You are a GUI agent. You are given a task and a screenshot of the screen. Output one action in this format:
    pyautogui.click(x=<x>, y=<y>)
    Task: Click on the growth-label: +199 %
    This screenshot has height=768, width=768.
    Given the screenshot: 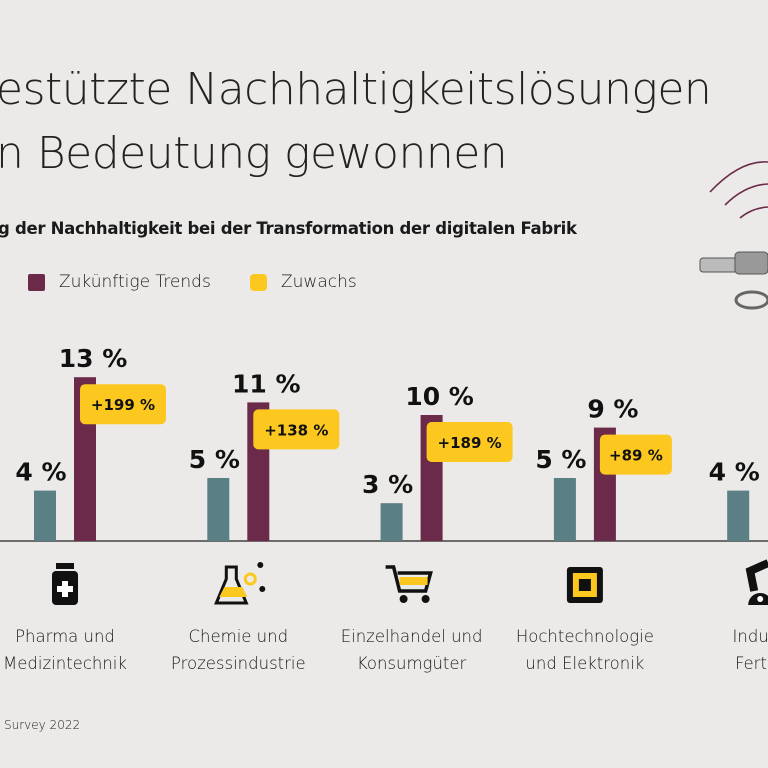 What is the action you would take?
    pyautogui.click(x=123, y=405)
    